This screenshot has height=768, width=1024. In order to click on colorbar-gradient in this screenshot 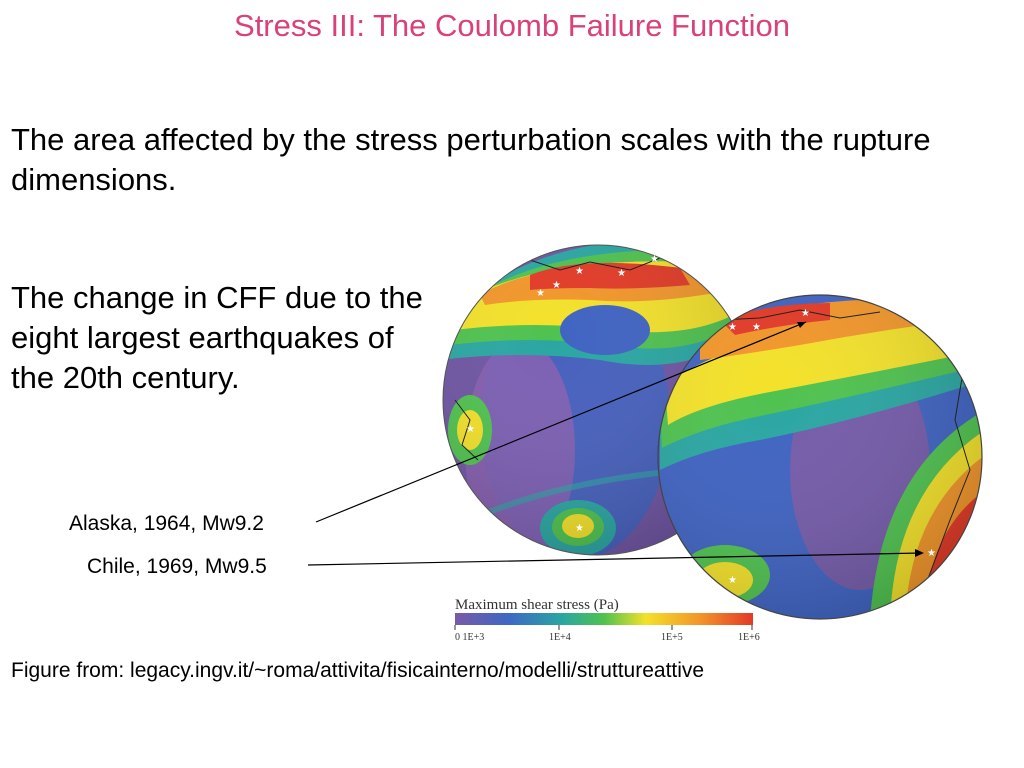, I will do `click(604, 619)`.